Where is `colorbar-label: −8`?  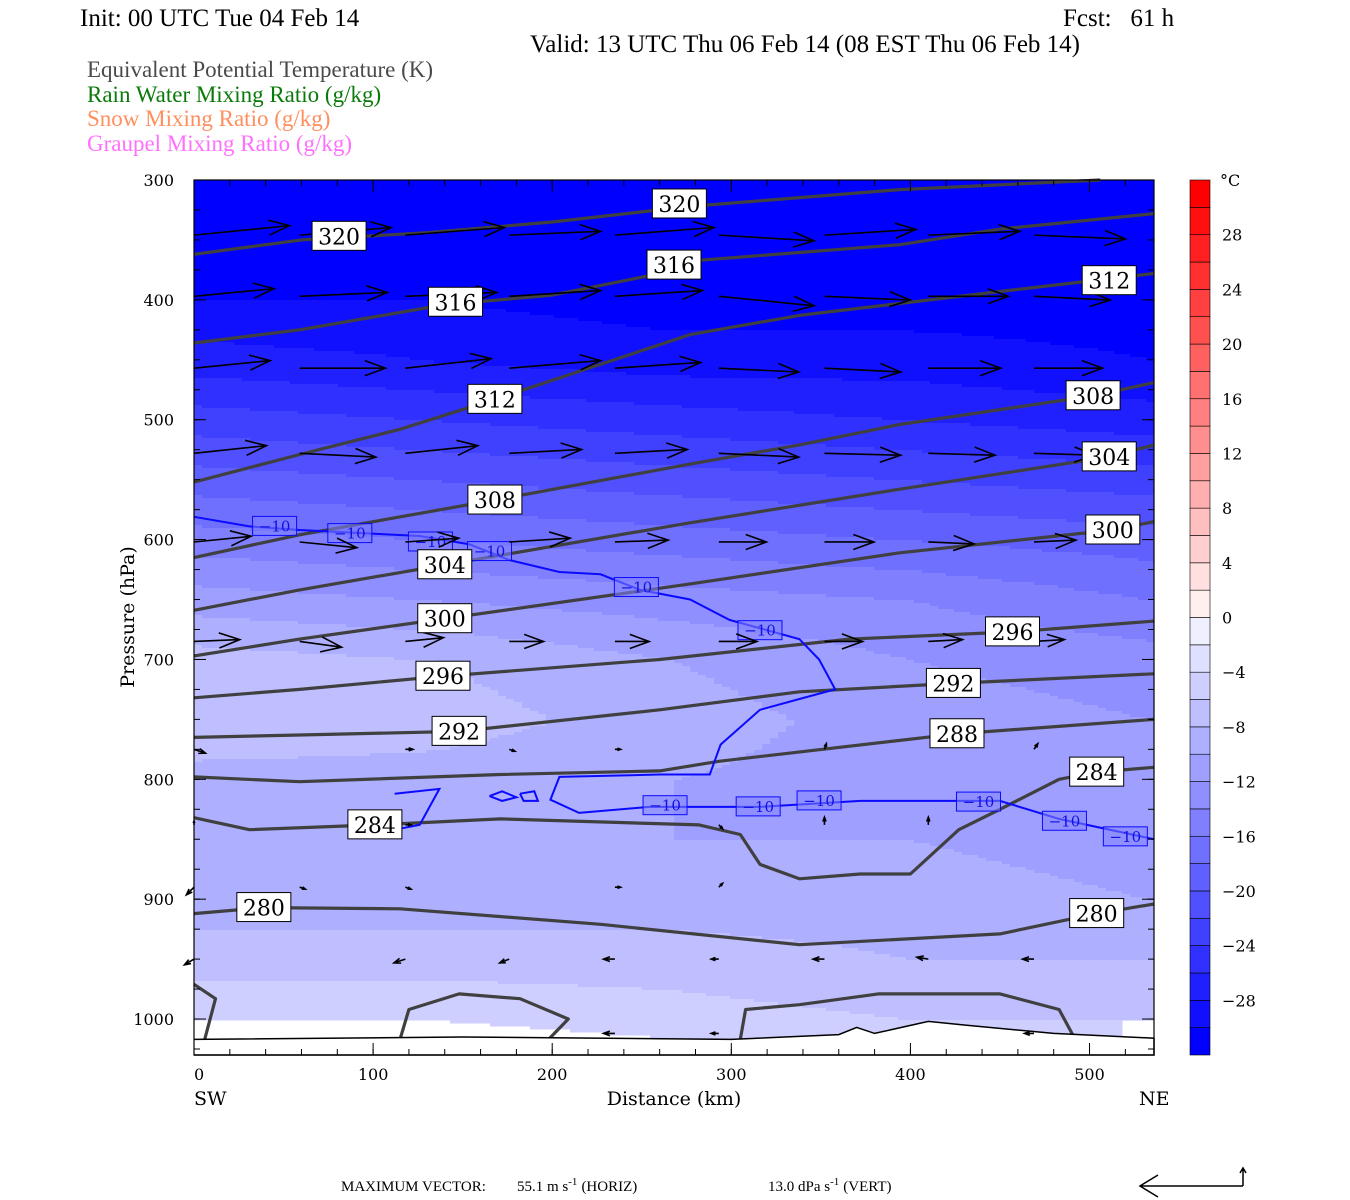 colorbar-label: −8 is located at coordinates (1234, 727).